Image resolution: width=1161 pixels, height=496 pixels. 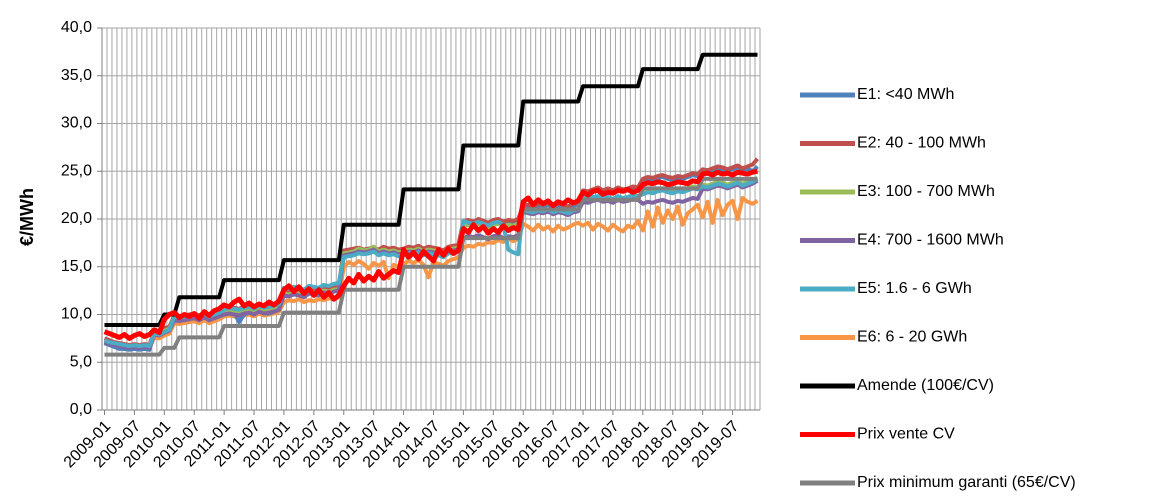 I want to click on legend-label: E6: 6 - 20 GWh, so click(x=912, y=337).